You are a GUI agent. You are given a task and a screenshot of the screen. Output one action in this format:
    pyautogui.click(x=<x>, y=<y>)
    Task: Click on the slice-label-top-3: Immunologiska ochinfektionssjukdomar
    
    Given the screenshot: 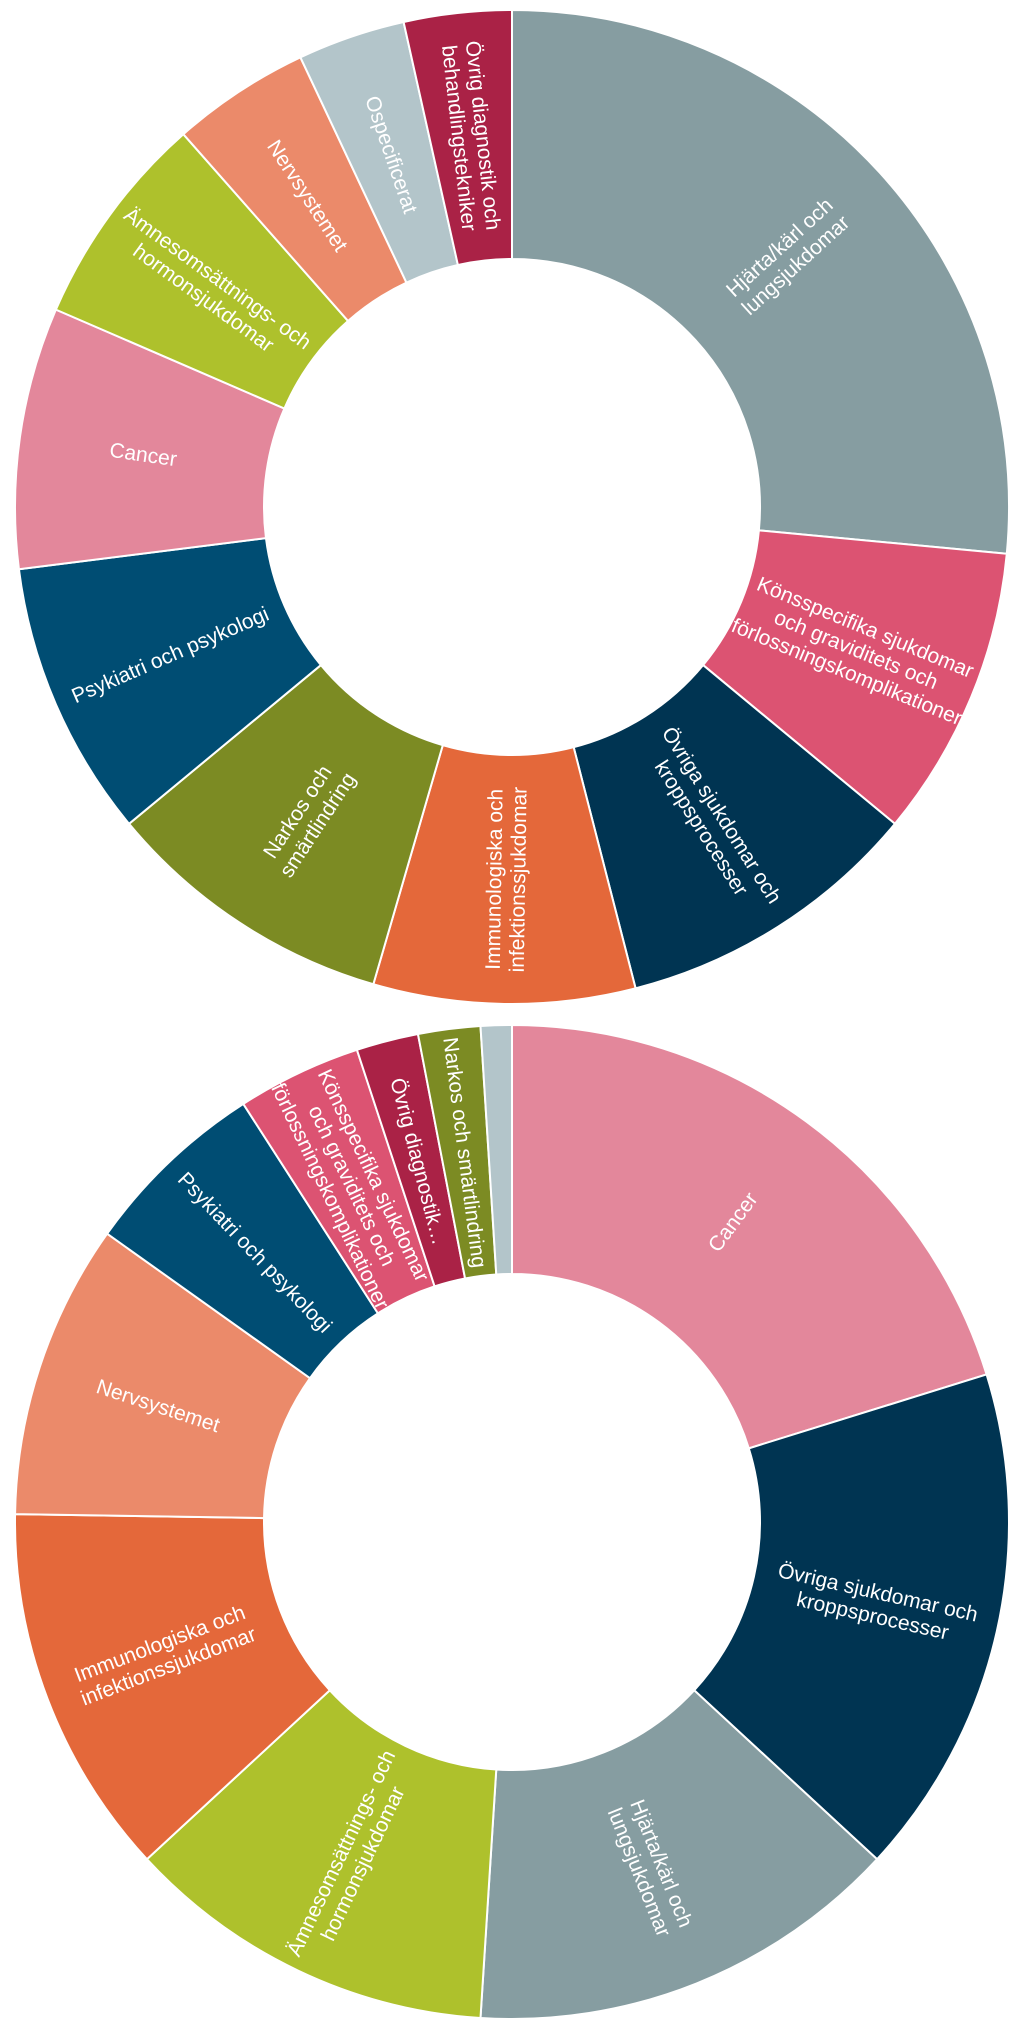 What is the action you would take?
    pyautogui.click(x=507, y=879)
    